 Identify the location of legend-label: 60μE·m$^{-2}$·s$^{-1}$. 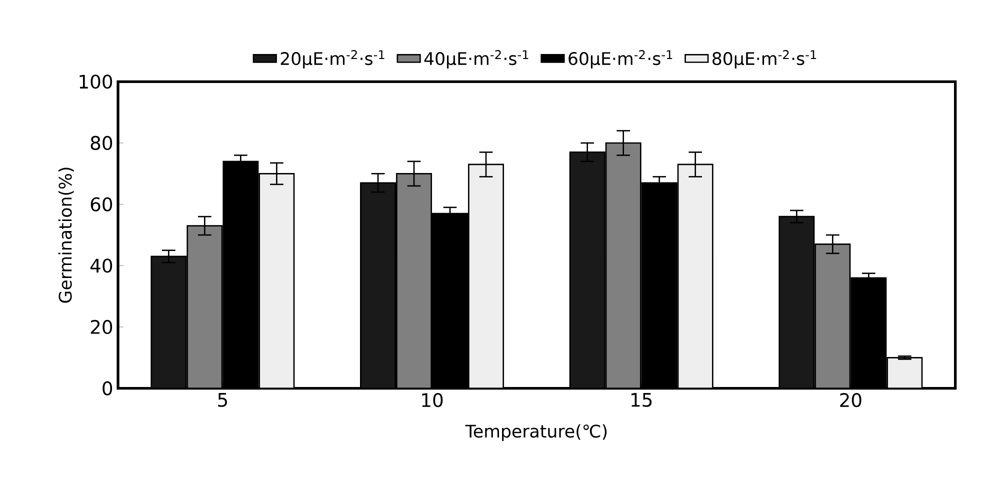
(620, 59).